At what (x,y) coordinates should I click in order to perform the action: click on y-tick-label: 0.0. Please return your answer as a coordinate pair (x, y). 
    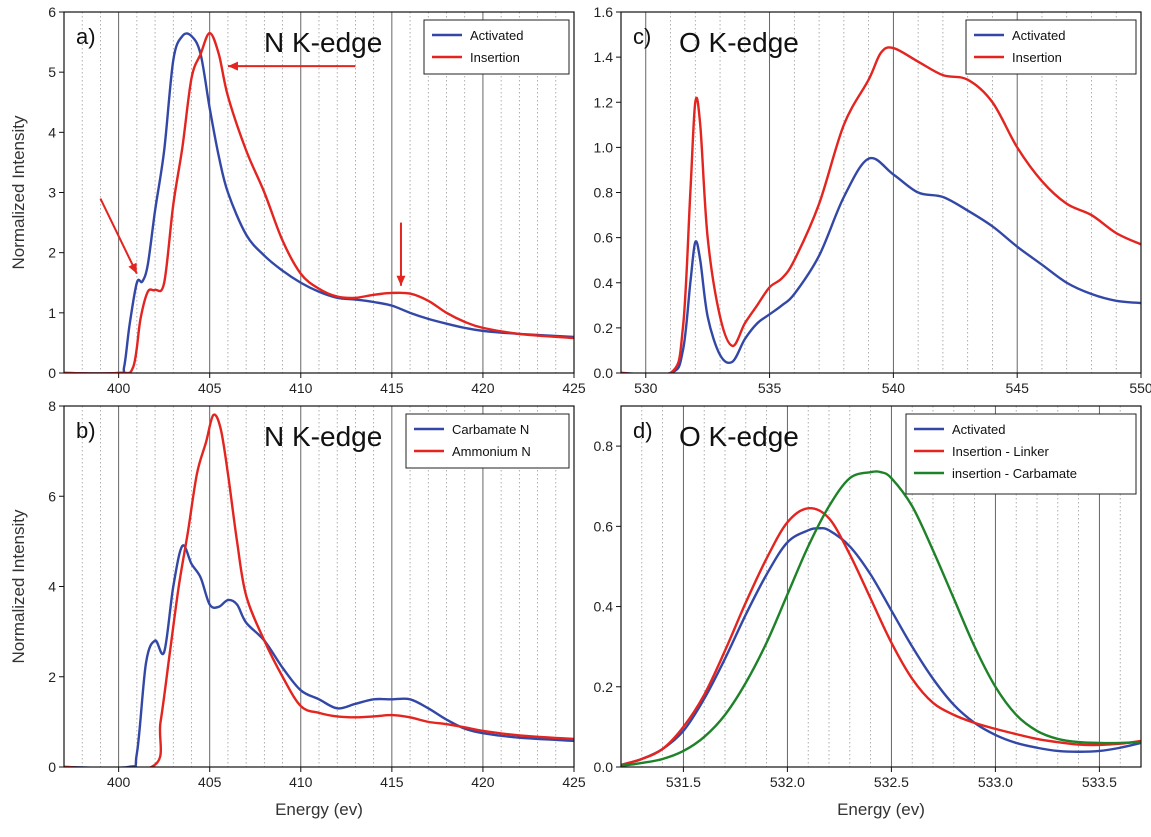
    Looking at the image, I should click on (604, 373).